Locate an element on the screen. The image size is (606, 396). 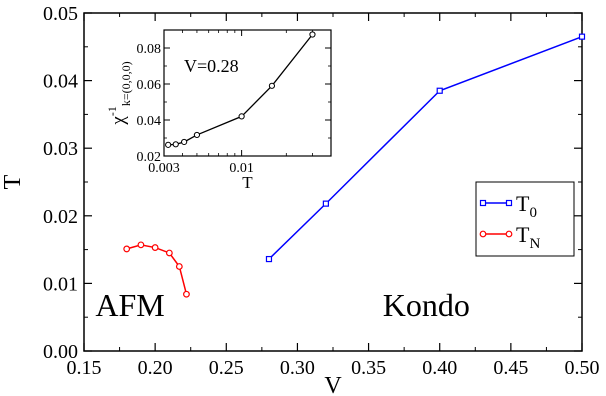
inset-y-axis-label-main: χ is located at coordinates (118, 121).